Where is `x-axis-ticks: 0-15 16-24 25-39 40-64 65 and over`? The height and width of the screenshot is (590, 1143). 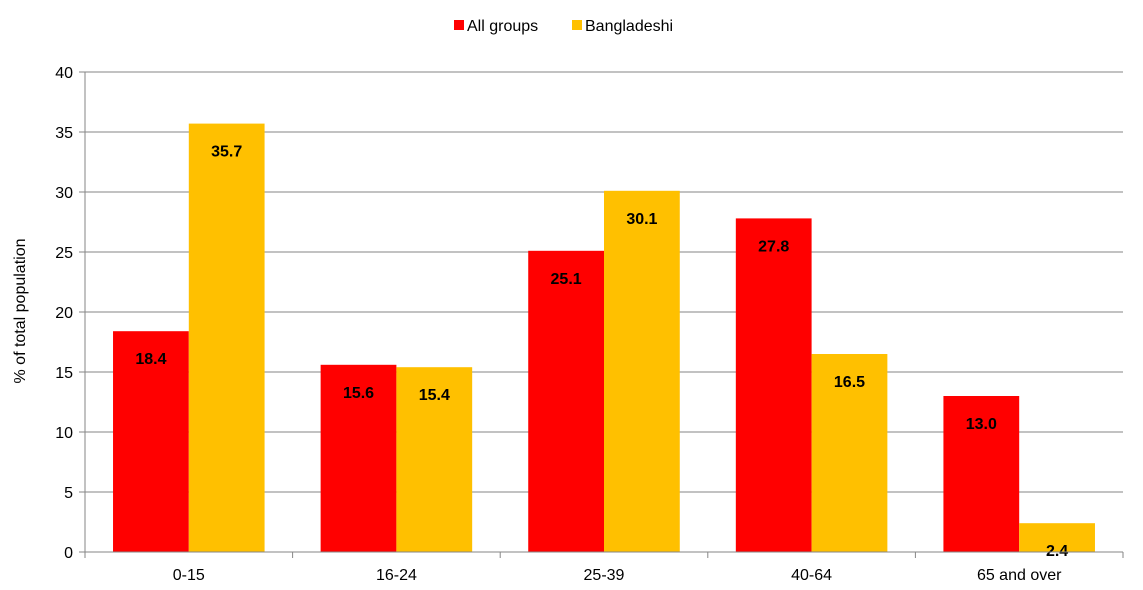 x-axis-ticks: 0-15 16-24 25-39 40-64 65 and over is located at coordinates (604, 568).